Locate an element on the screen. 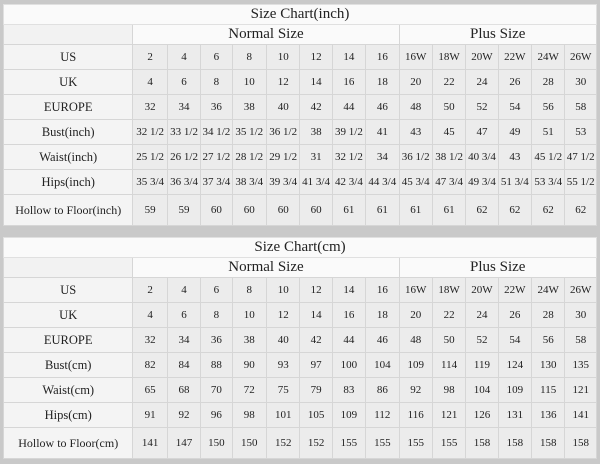 This screenshot has width=600, height=464. table-cell: 49 is located at coordinates (515, 132).